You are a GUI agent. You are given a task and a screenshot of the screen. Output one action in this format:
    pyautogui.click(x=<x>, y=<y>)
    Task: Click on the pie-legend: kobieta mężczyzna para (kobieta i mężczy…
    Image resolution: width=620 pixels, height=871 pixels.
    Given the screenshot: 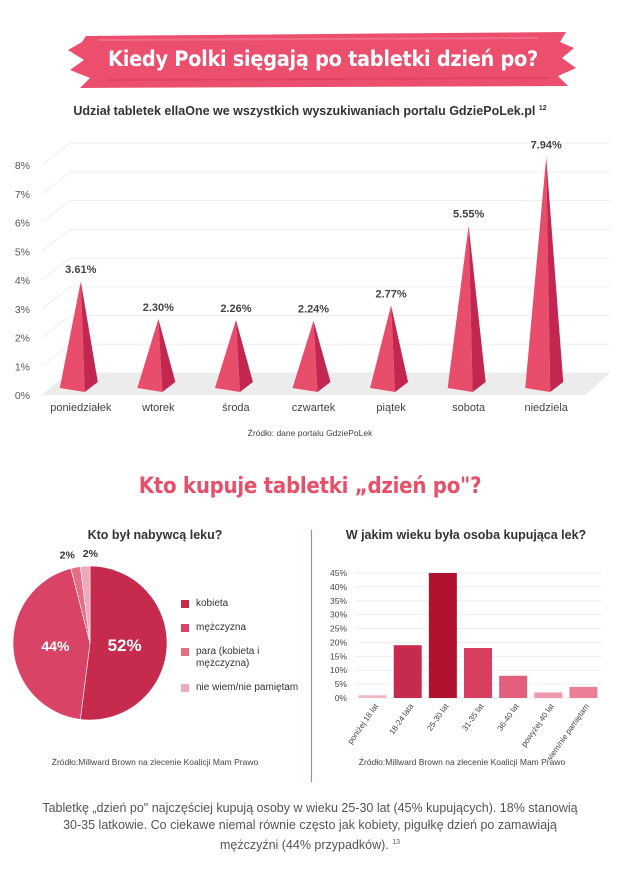 What is the action you would take?
    pyautogui.click(x=241, y=652)
    